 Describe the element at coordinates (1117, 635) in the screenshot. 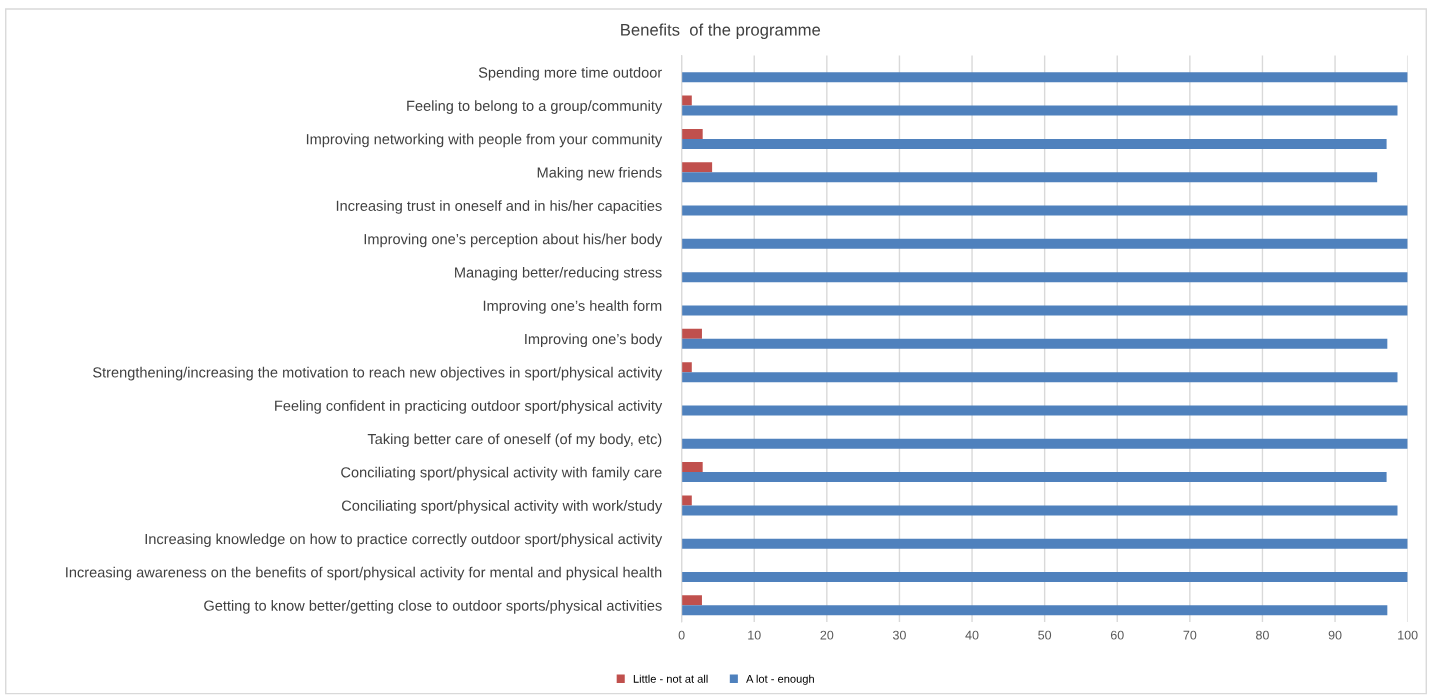

I see `x-tick-label: 60` at that location.